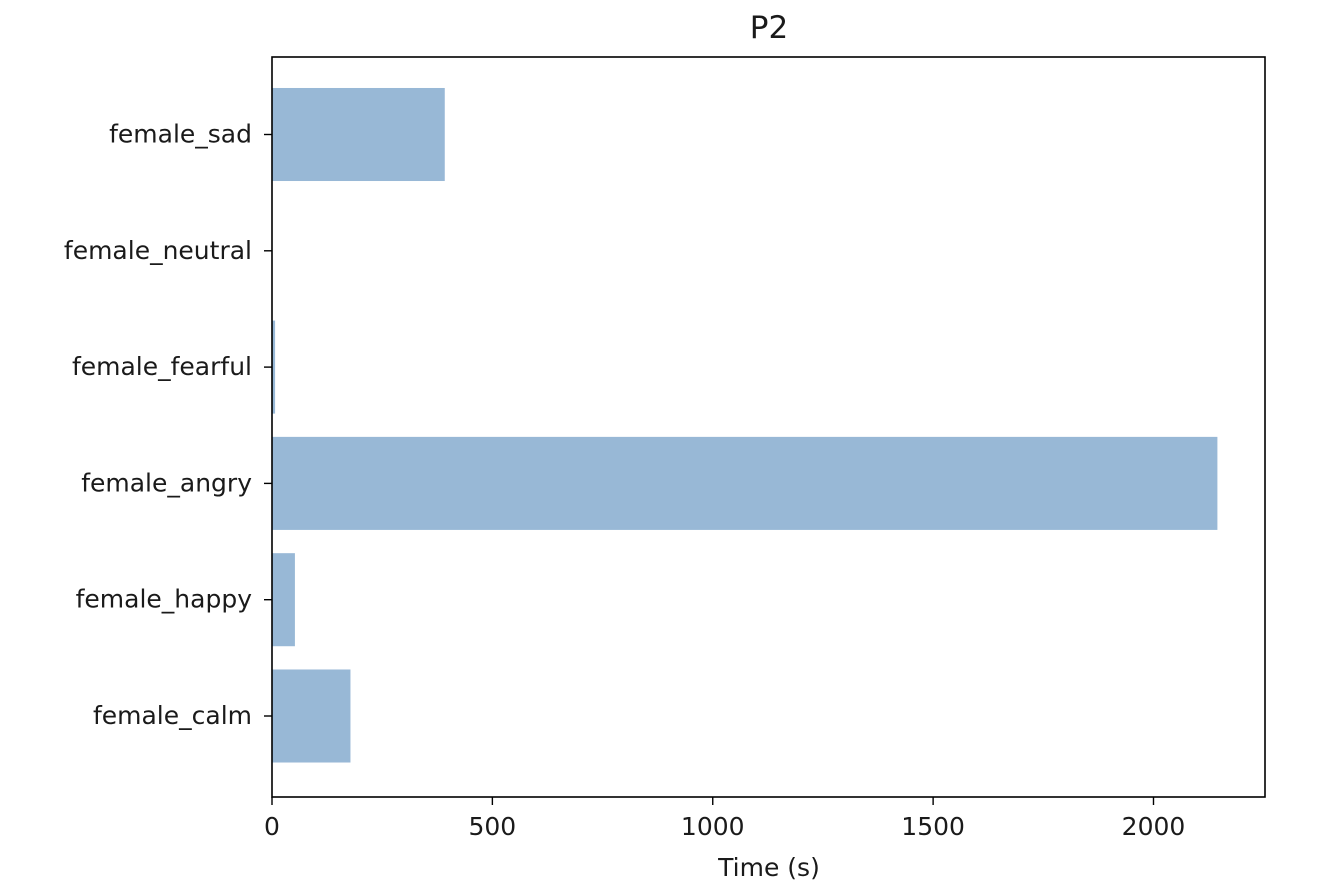  I want to click on y-tick-label: female_sad, so click(180, 134).